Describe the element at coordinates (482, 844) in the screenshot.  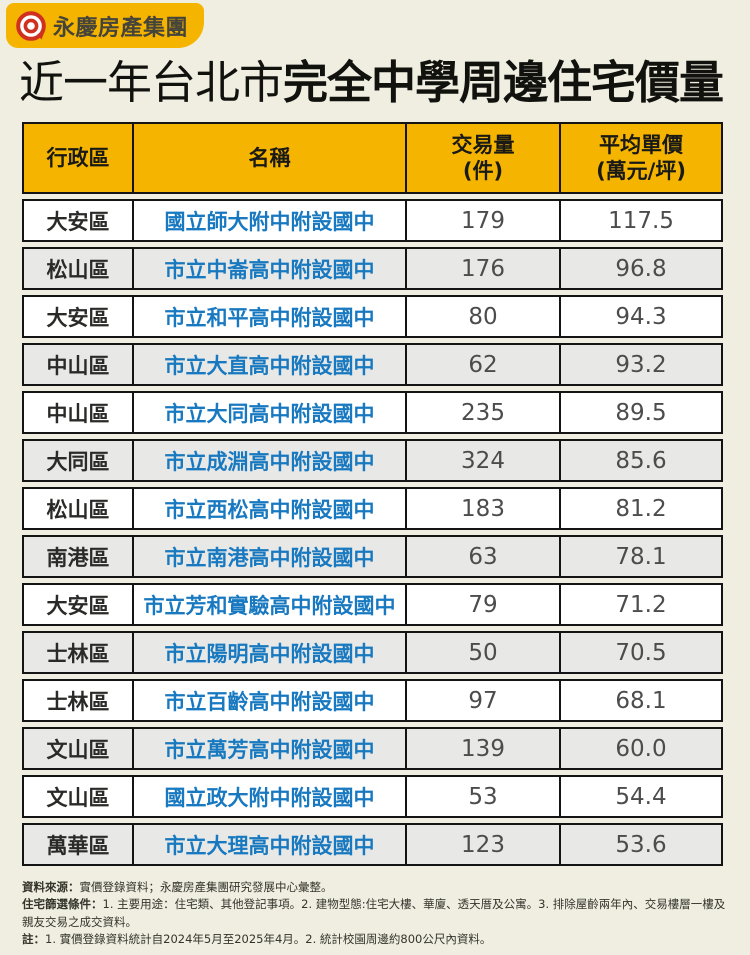
I see `volume-cell: 123` at that location.